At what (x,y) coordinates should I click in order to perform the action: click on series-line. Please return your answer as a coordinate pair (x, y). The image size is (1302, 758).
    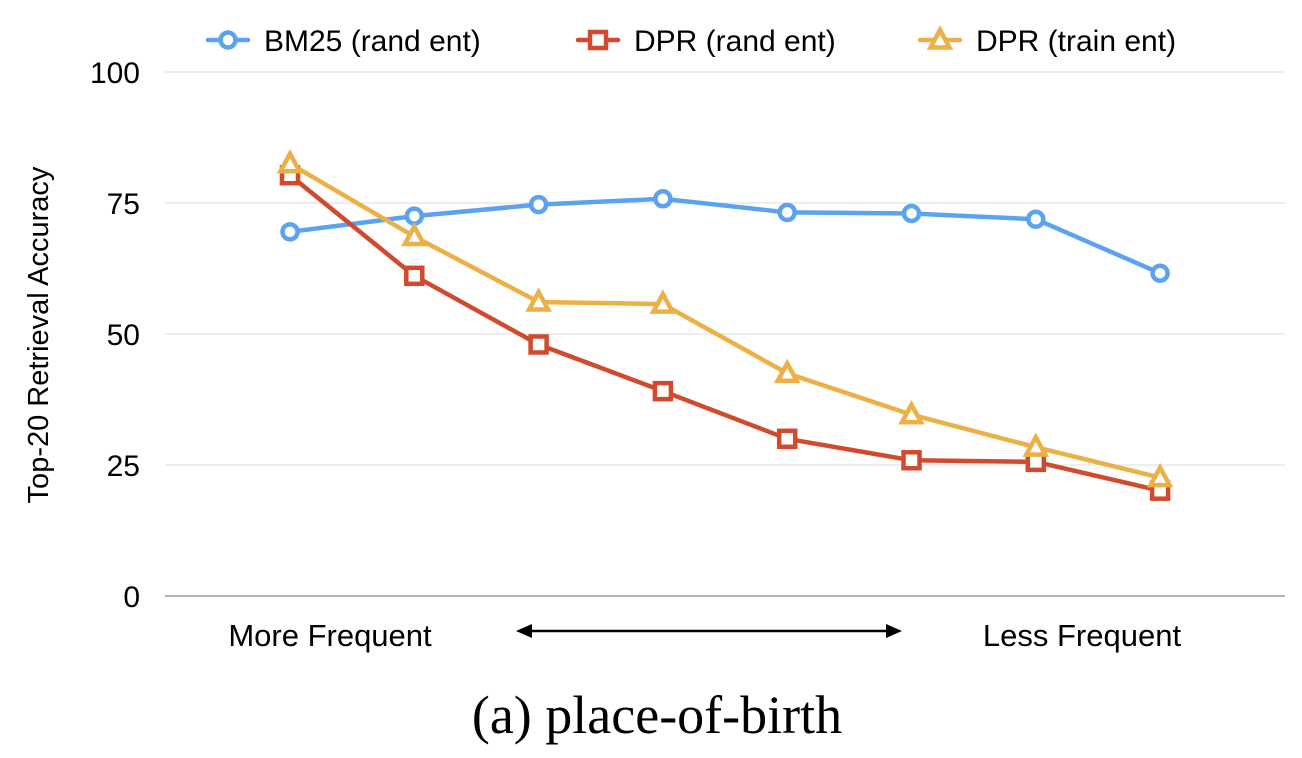
    Looking at the image, I should click on (725, 236).